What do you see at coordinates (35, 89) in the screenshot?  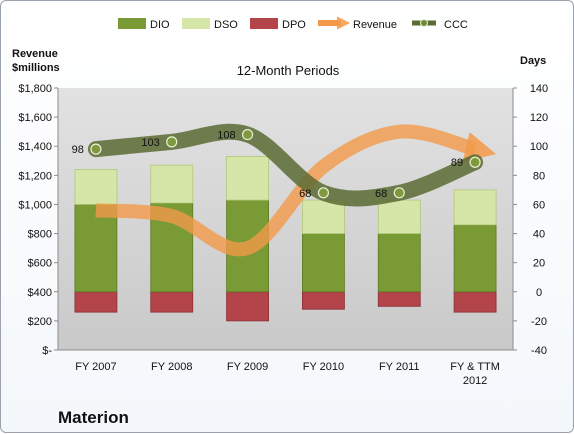 I see `left-tick-label: $1,800` at bounding box center [35, 89].